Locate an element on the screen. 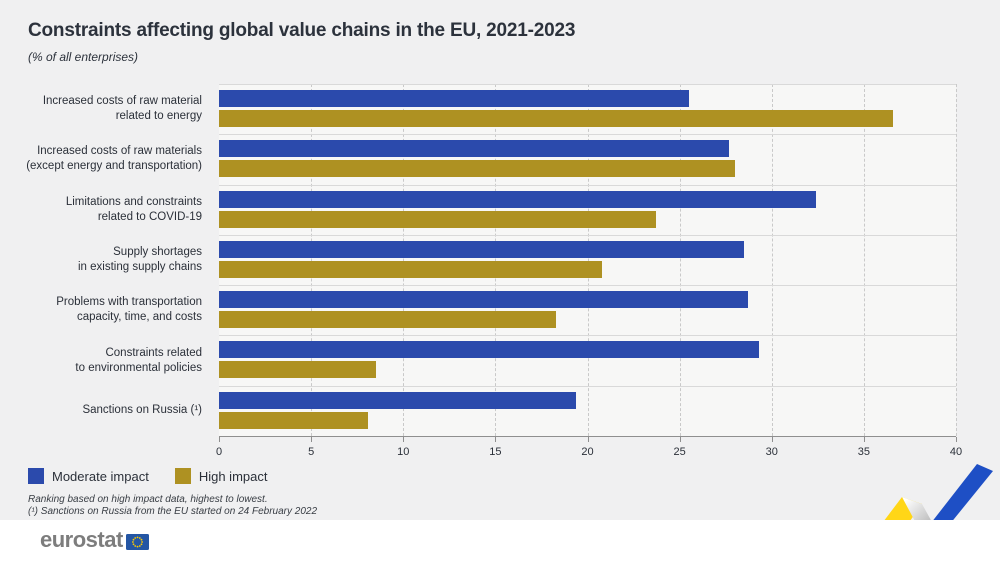 The height and width of the screenshot is (563, 1000). page-subtitle: (% of all enterprises) is located at coordinates (83, 57).